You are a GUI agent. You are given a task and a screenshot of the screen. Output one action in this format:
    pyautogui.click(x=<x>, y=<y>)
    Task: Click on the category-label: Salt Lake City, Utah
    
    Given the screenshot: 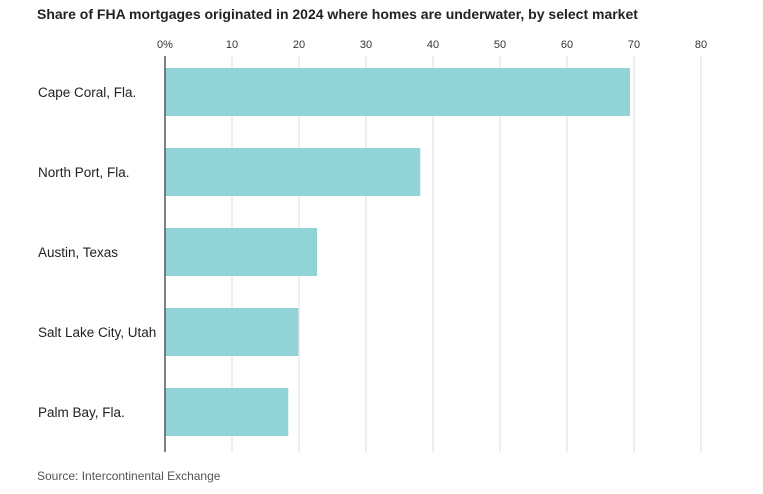 What is the action you would take?
    pyautogui.click(x=97, y=332)
    